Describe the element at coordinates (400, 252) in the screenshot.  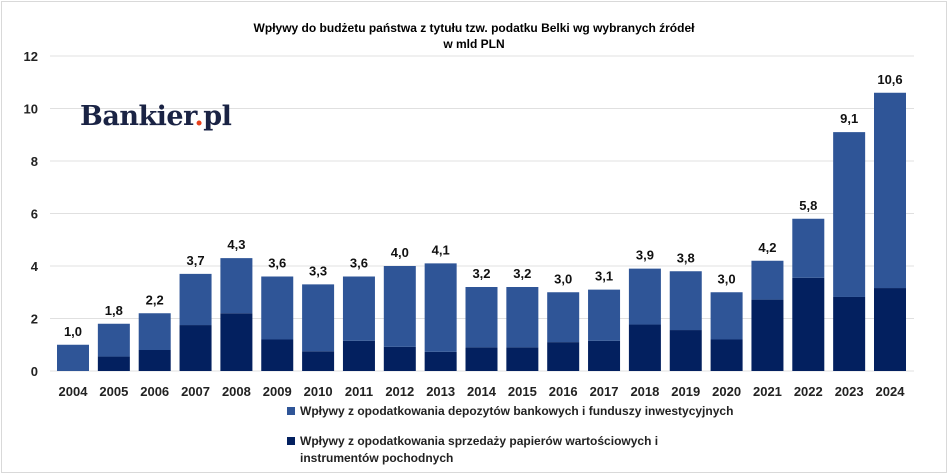
I see `data-label: 4,0` at that location.